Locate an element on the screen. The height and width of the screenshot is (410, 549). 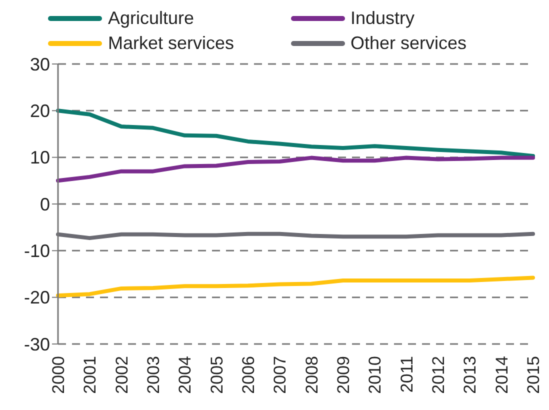
x-tick-label: 2001 is located at coordinates (90, 375).